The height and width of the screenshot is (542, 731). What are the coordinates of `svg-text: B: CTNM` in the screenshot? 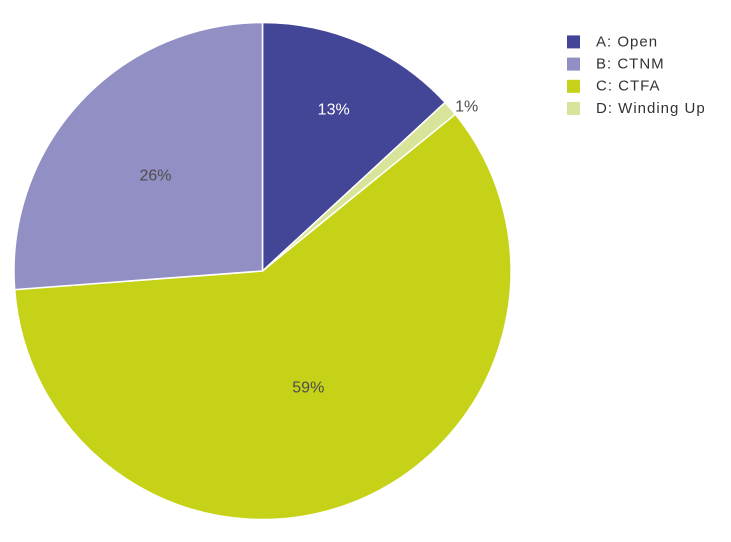 It's located at (630, 64).